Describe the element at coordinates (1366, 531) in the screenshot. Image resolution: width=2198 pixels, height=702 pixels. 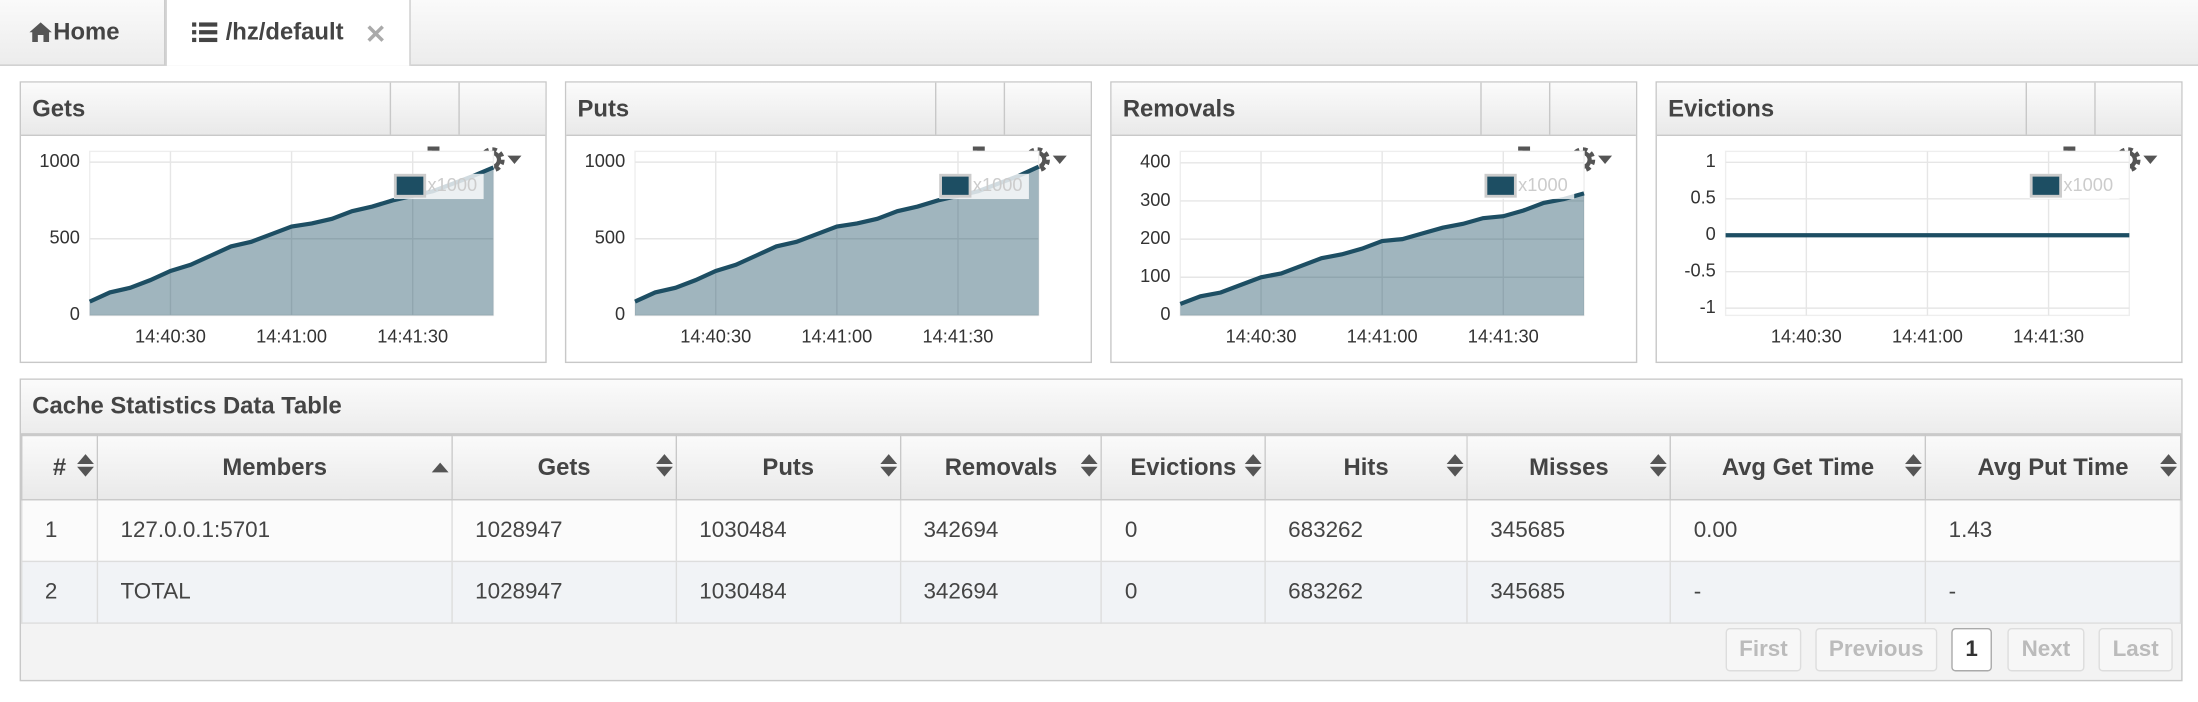
I see `table-cell: 683262` at that location.